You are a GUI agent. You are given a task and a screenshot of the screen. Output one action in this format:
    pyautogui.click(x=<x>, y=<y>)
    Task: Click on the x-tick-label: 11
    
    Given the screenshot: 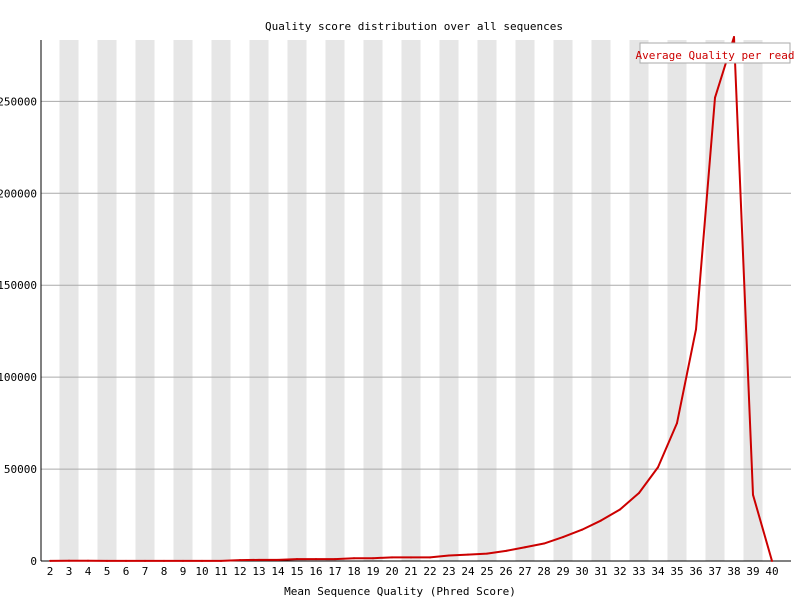 What is the action you would take?
    pyautogui.click(x=220, y=571)
    